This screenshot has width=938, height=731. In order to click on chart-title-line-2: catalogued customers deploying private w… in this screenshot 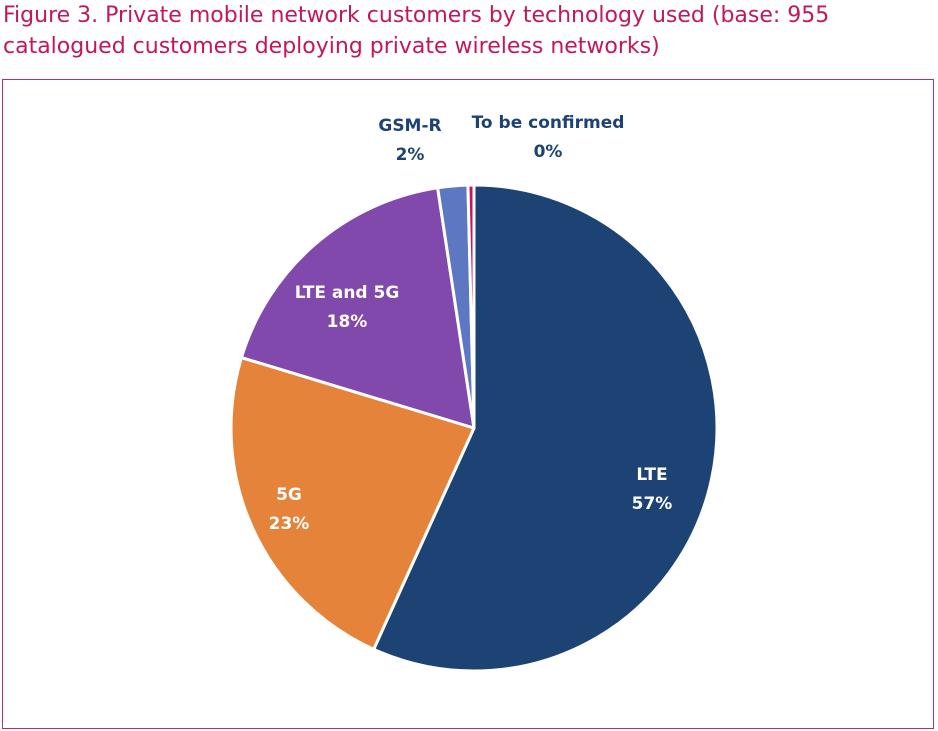, I will do `click(331, 46)`.